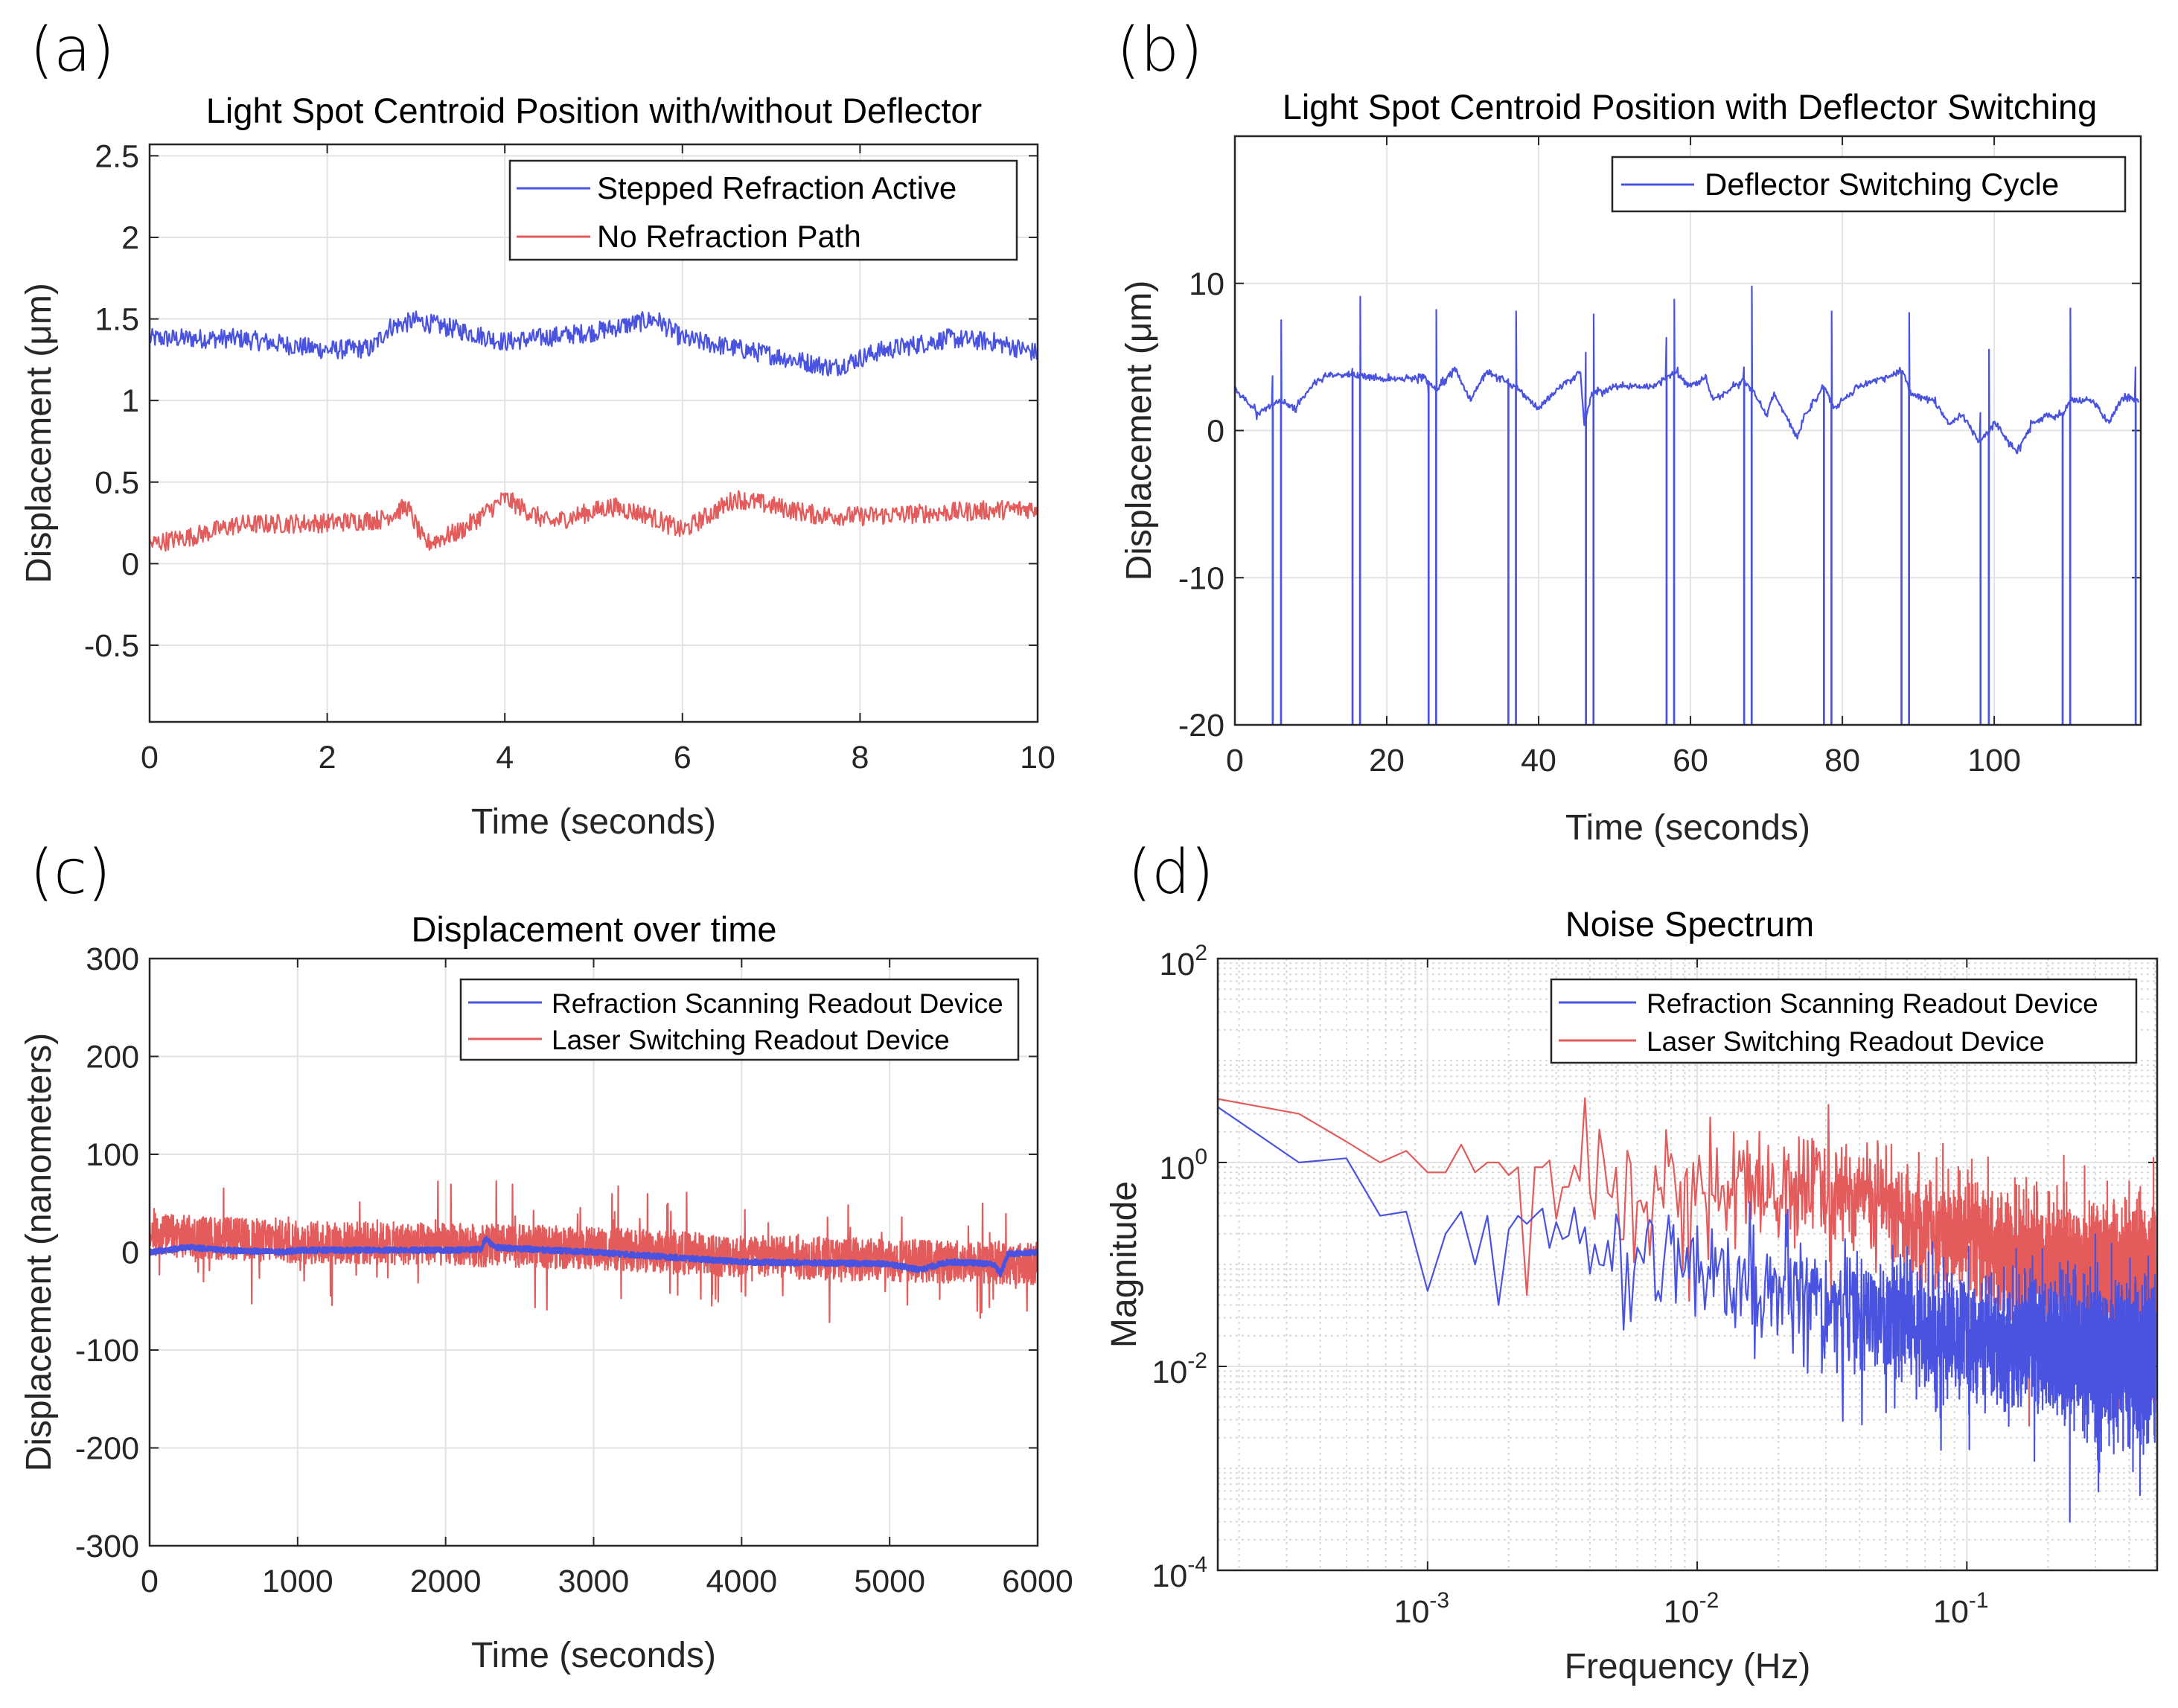 The width and height of the screenshot is (2178, 1708). Describe the element at coordinates (777, 187) in the screenshot. I see `legend-entry: Stepped Refraction Active` at that location.